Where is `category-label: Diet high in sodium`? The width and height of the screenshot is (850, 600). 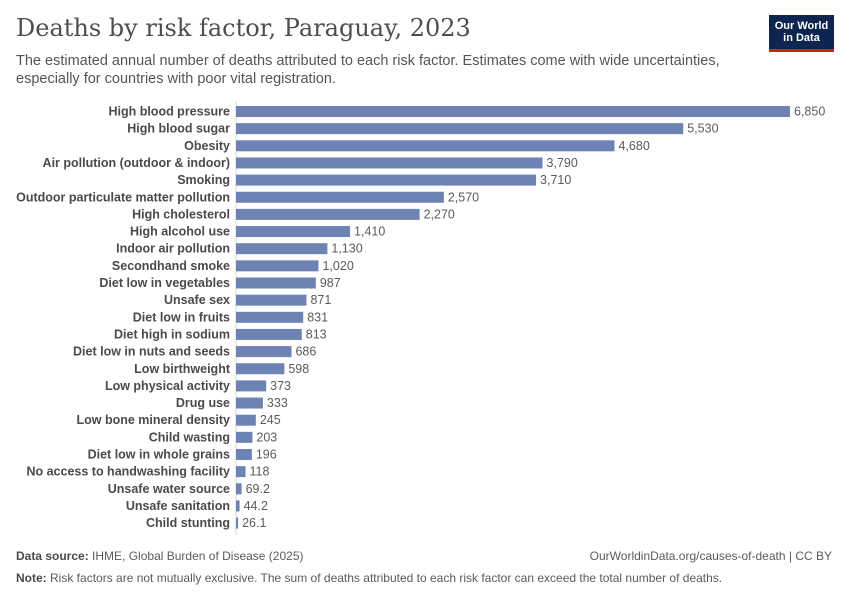 category-label: Diet high in sodium is located at coordinates (172, 334).